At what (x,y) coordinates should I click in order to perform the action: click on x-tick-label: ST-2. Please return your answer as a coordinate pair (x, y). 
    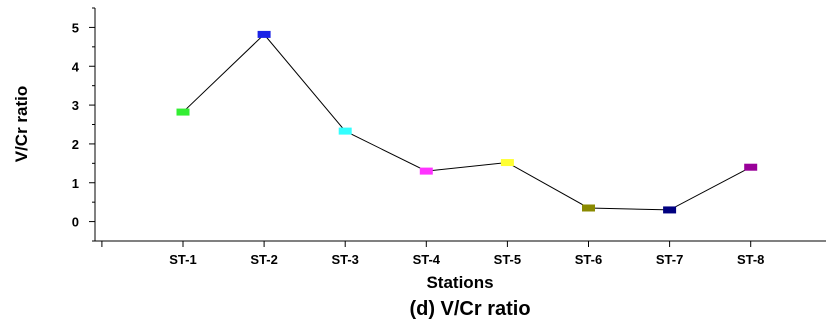
    Looking at the image, I should click on (263, 259).